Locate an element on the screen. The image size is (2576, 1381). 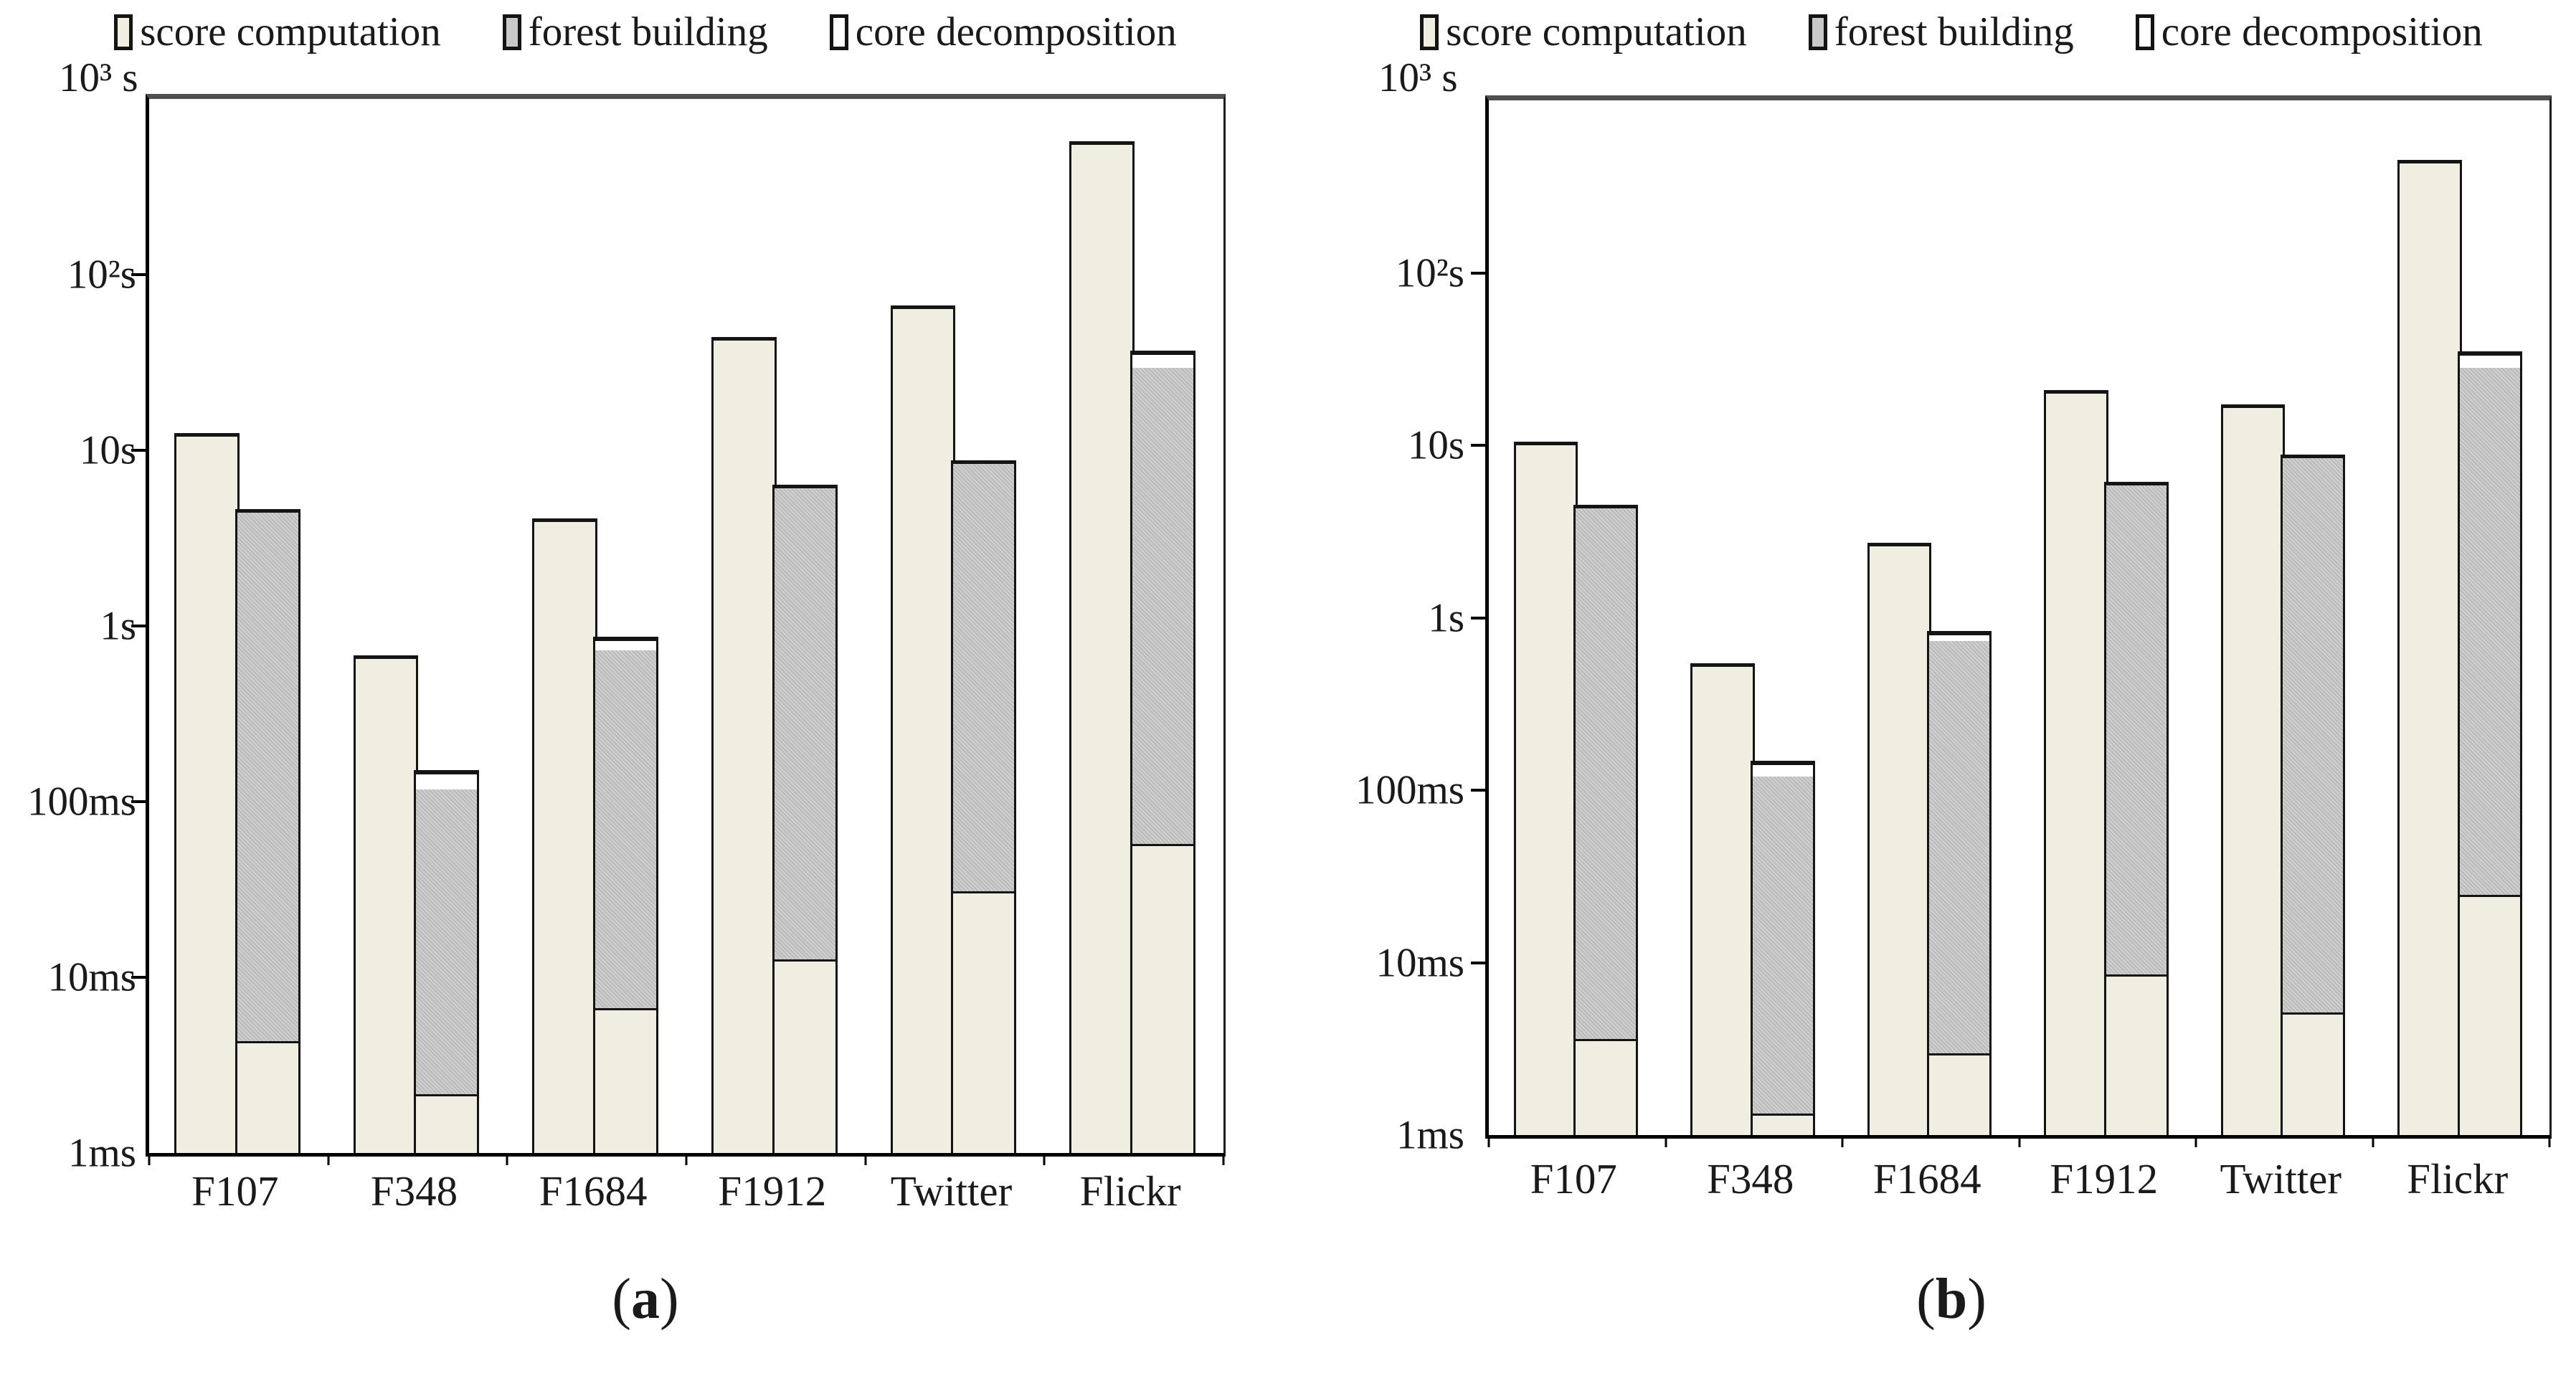
x-axis-label: F1684 is located at coordinates (593, 1191).